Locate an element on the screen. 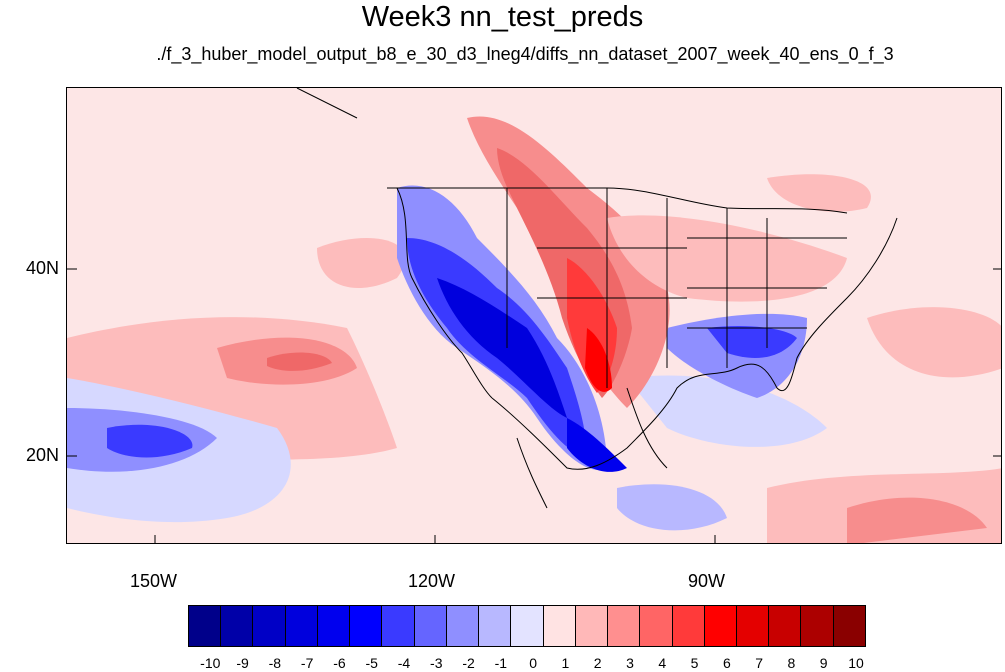  colorbar is located at coordinates (527, 626).